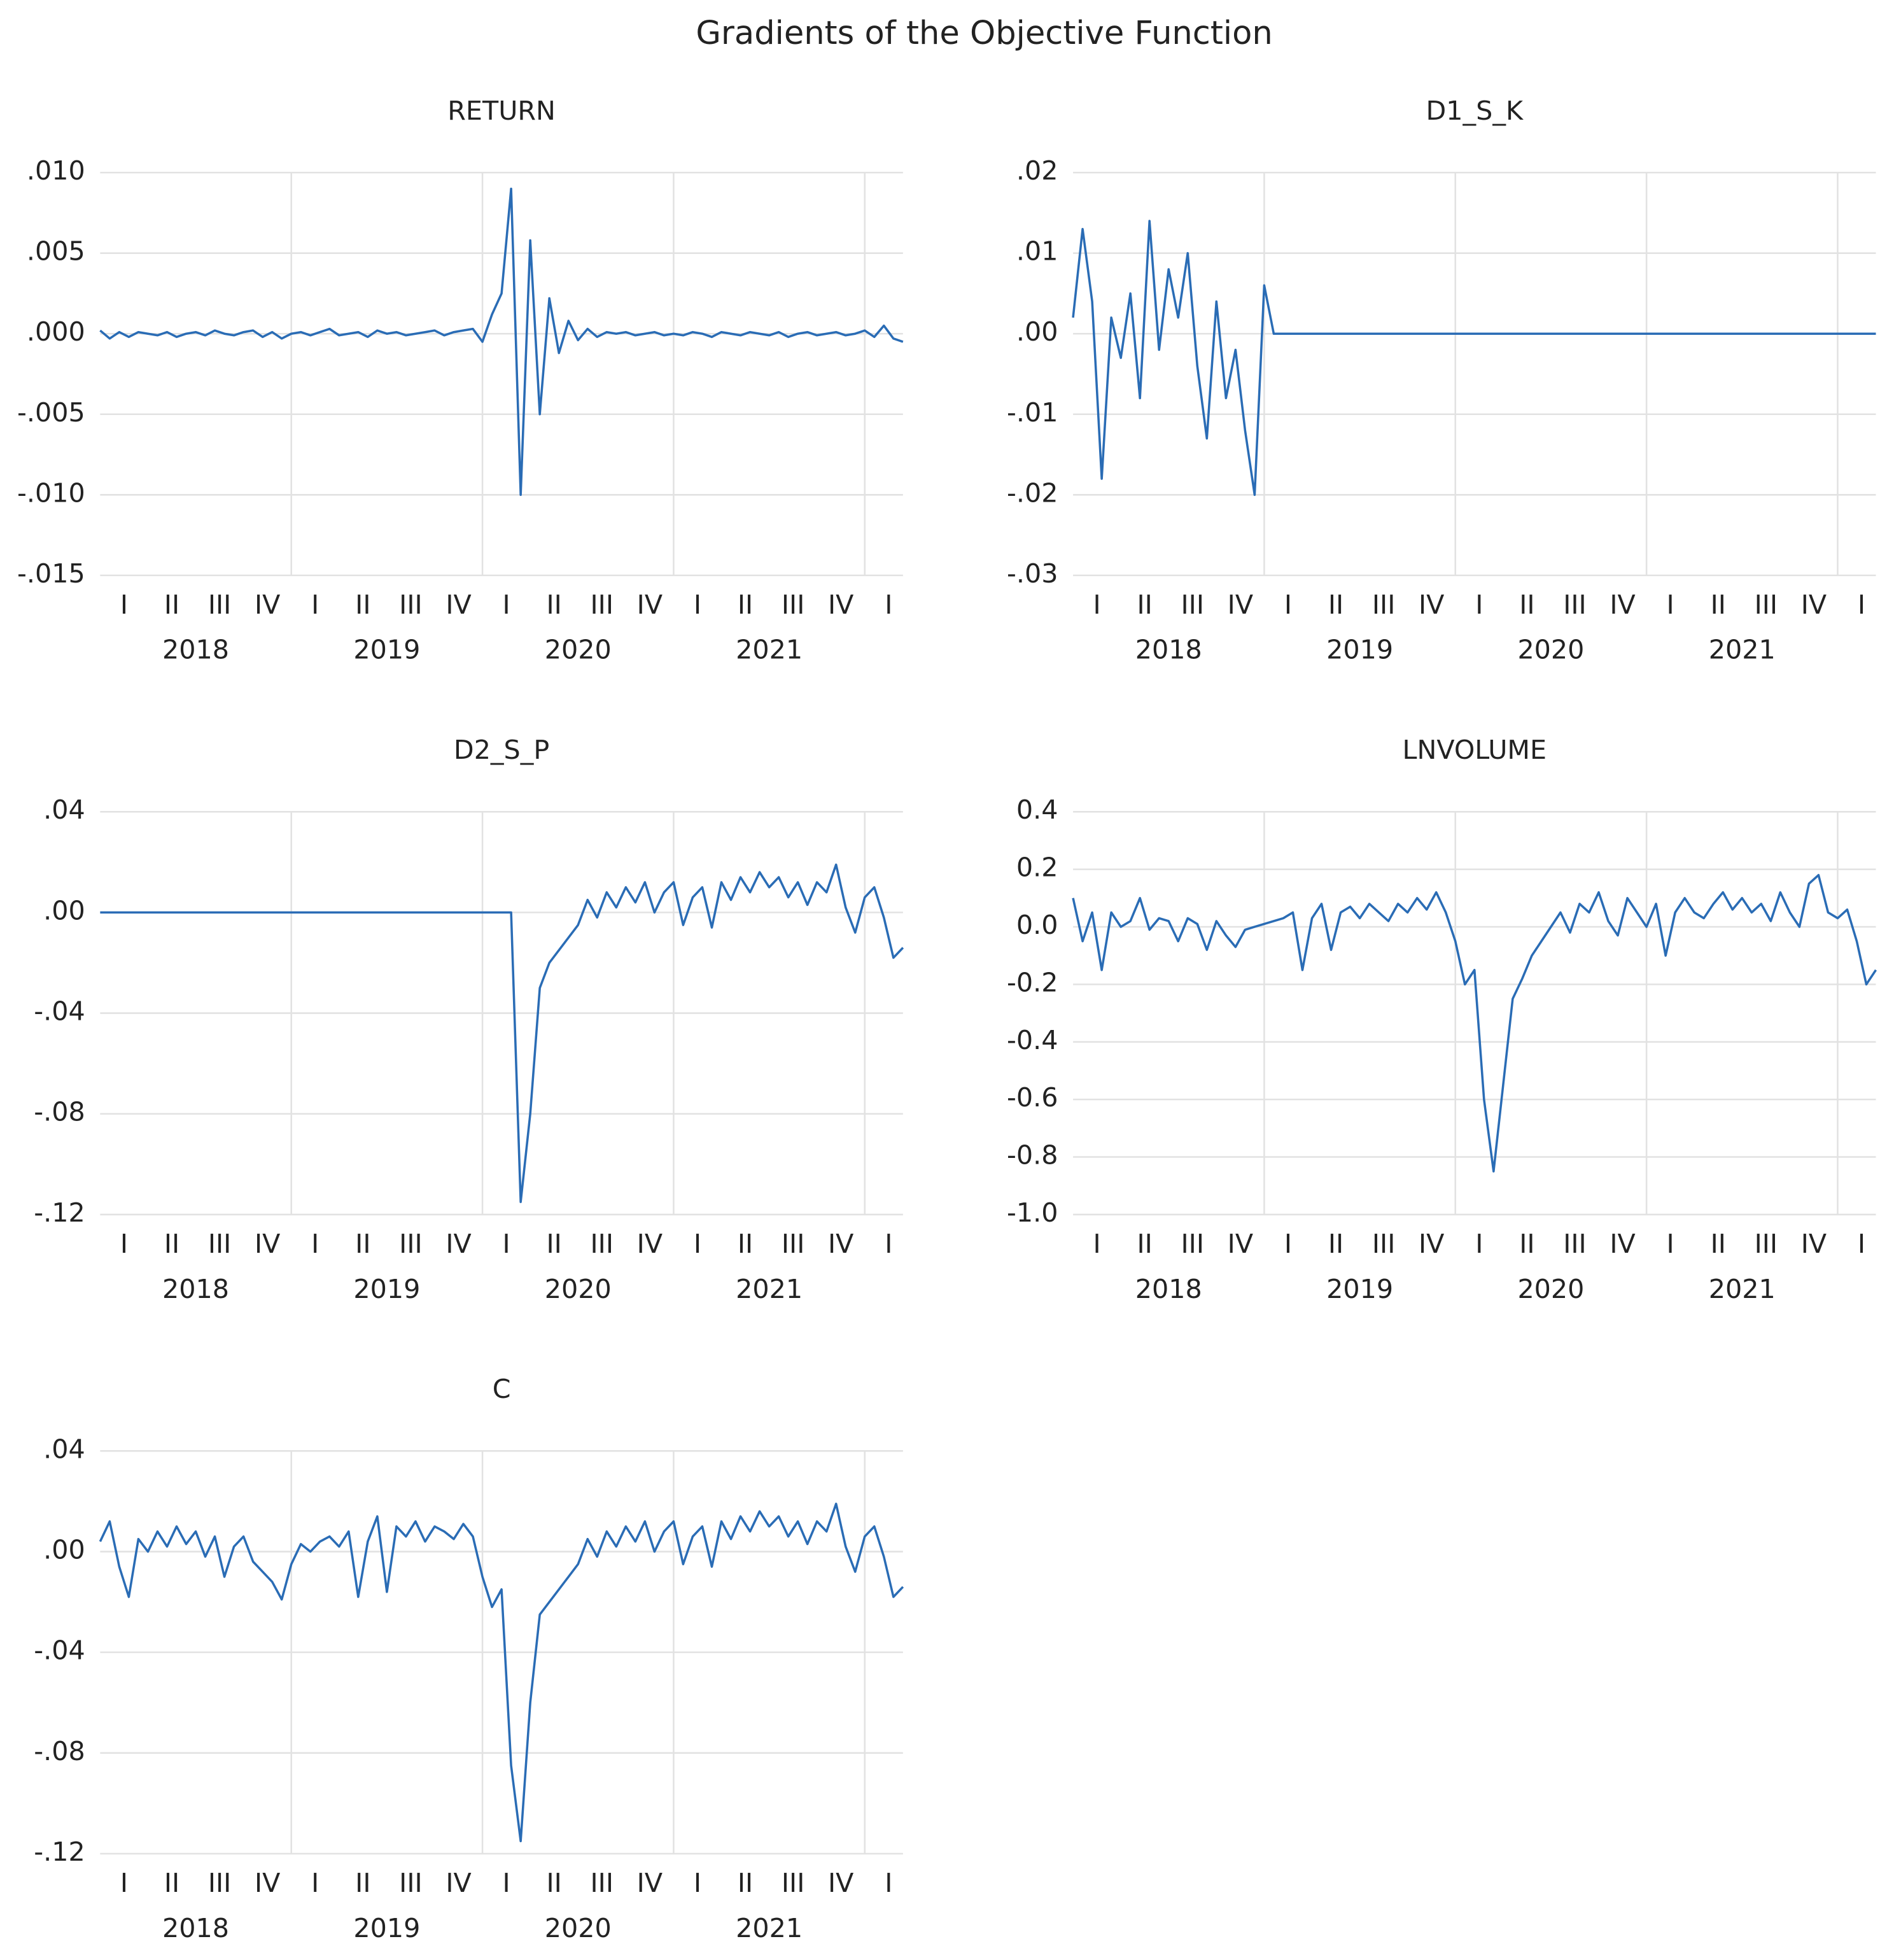 This screenshot has width=1901, height=1960. Describe the element at coordinates (501, 111) in the screenshot. I see `panel-title: RETURN` at that location.